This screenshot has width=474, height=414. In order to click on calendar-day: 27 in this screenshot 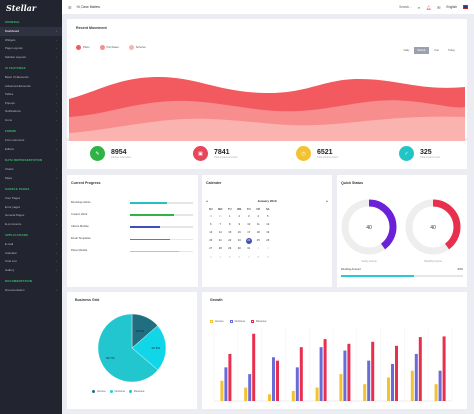, I will do `click(211, 249)`.